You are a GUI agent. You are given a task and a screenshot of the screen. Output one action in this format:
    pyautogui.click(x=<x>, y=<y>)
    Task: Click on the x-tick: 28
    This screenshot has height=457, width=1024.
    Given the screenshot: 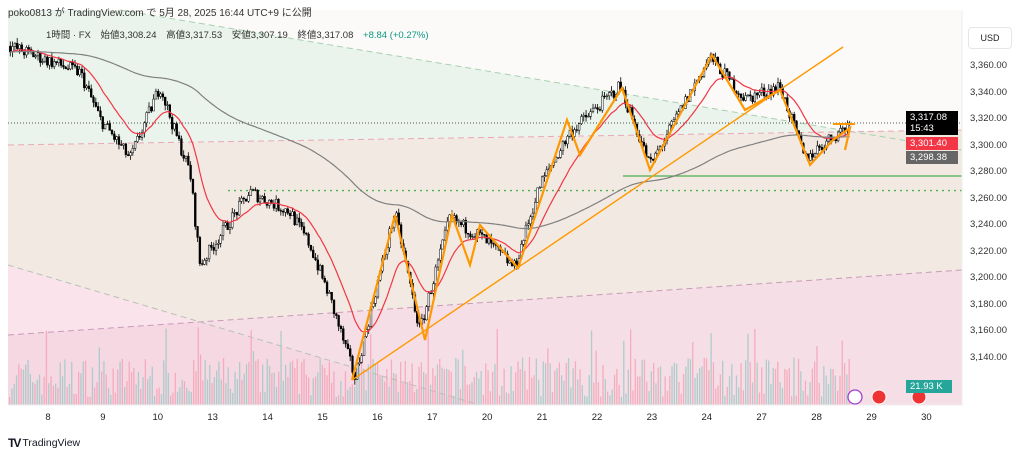 What is the action you would take?
    pyautogui.click(x=816, y=417)
    